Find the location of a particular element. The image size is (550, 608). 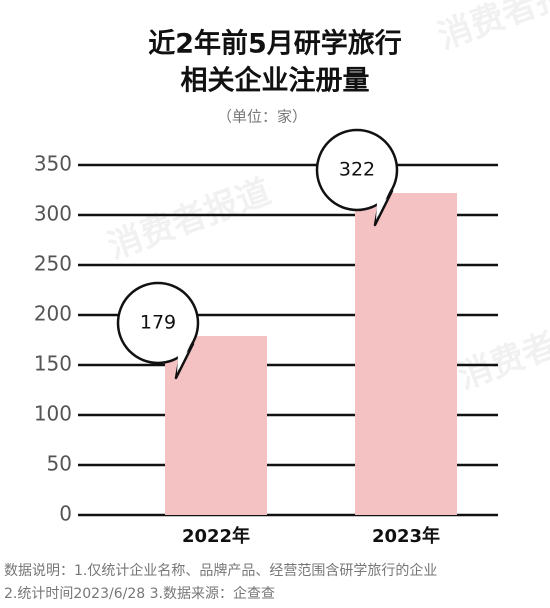

x-tick-label: 2022年 is located at coordinates (216, 536).